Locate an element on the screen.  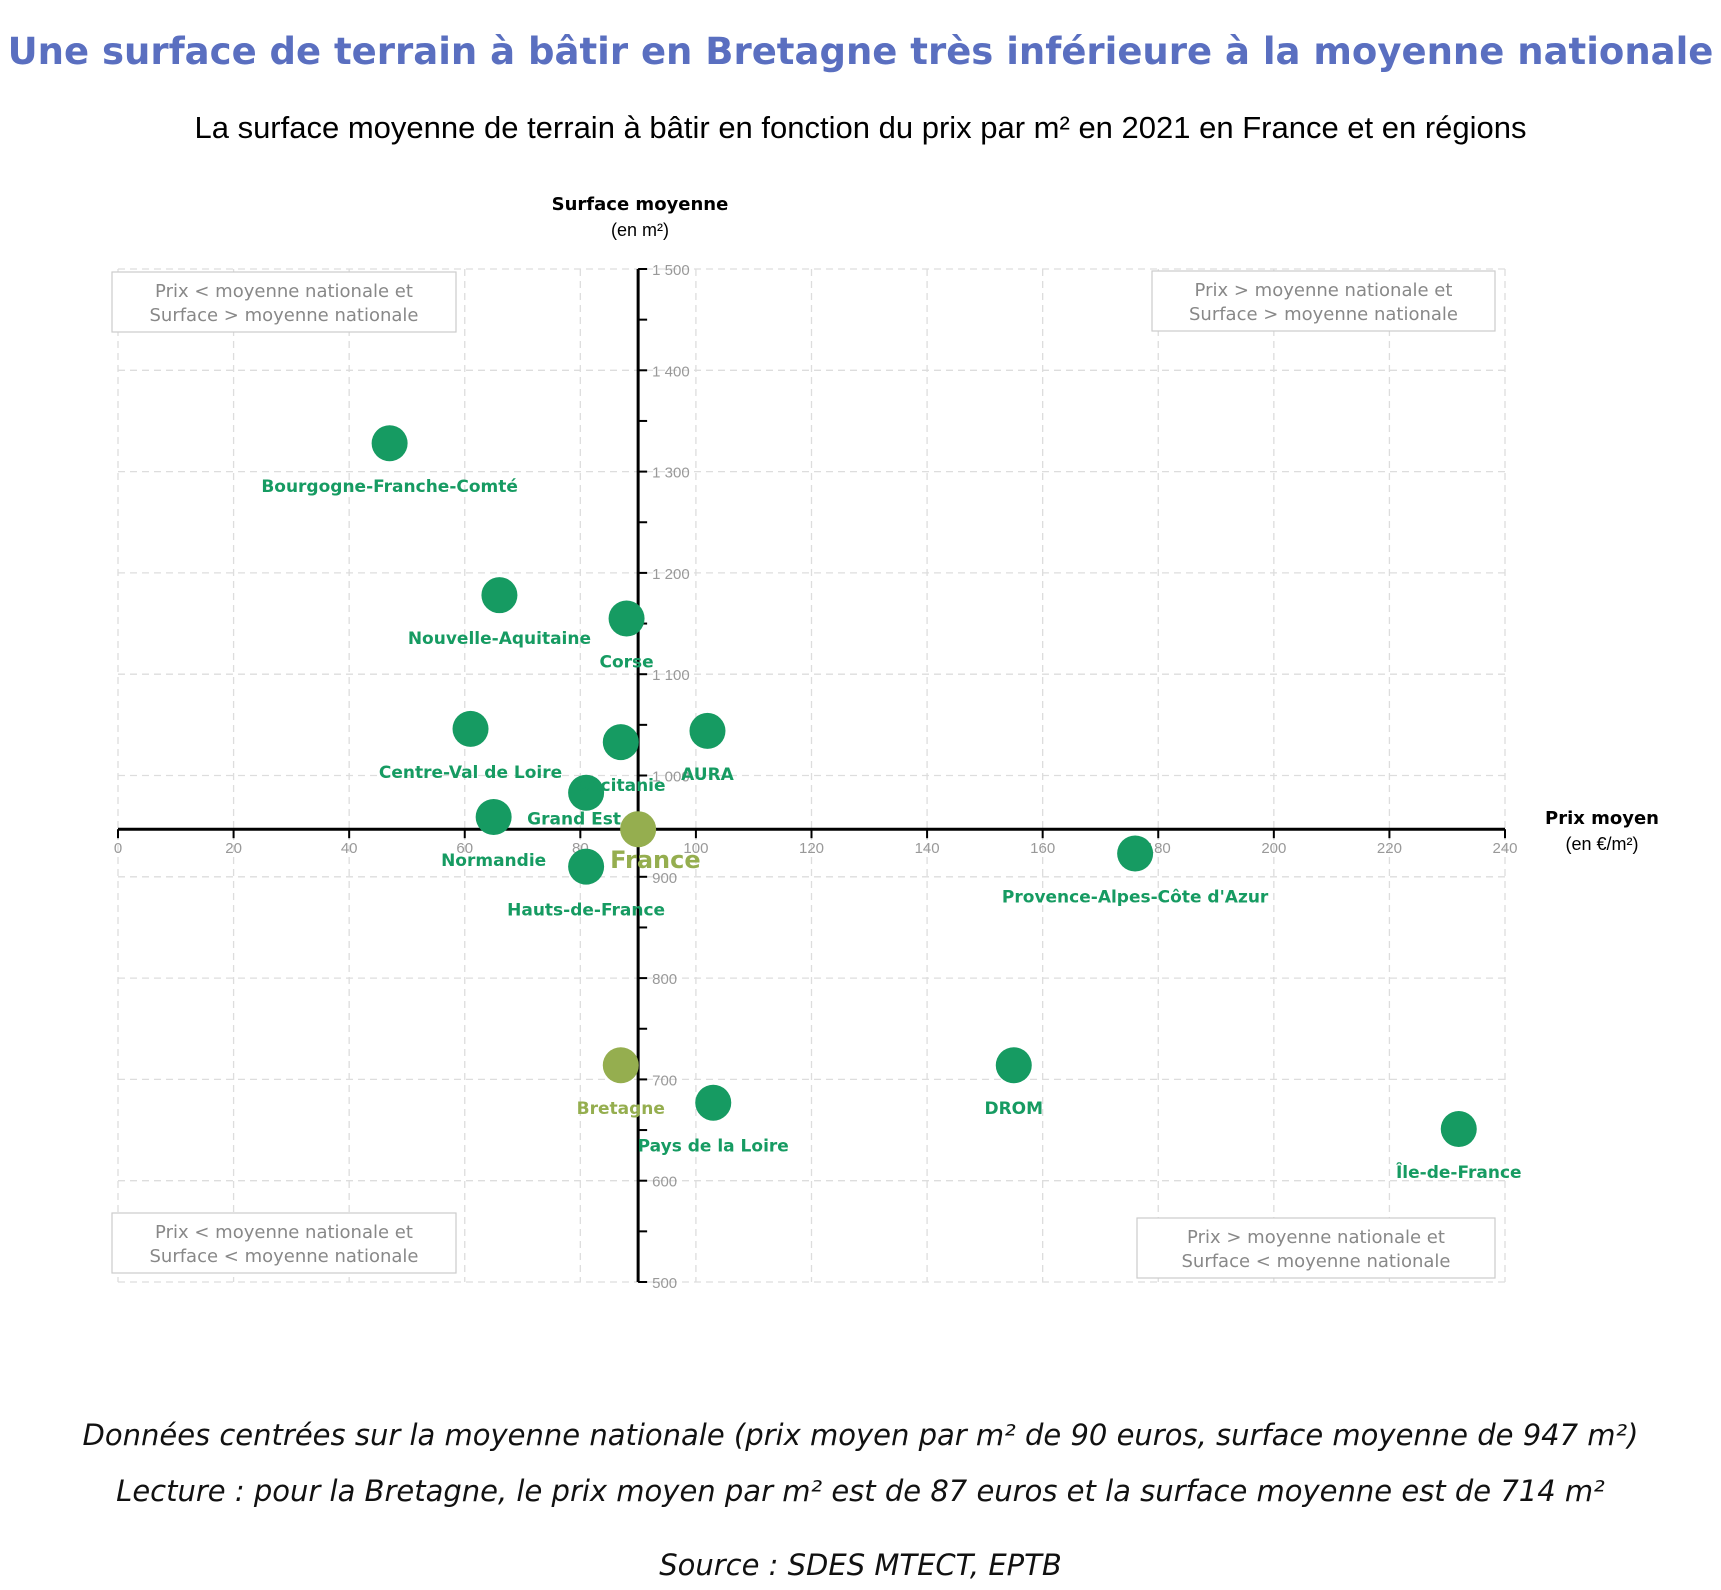
point-label: Nouvelle-Aquitaine is located at coordinates (499, 639).